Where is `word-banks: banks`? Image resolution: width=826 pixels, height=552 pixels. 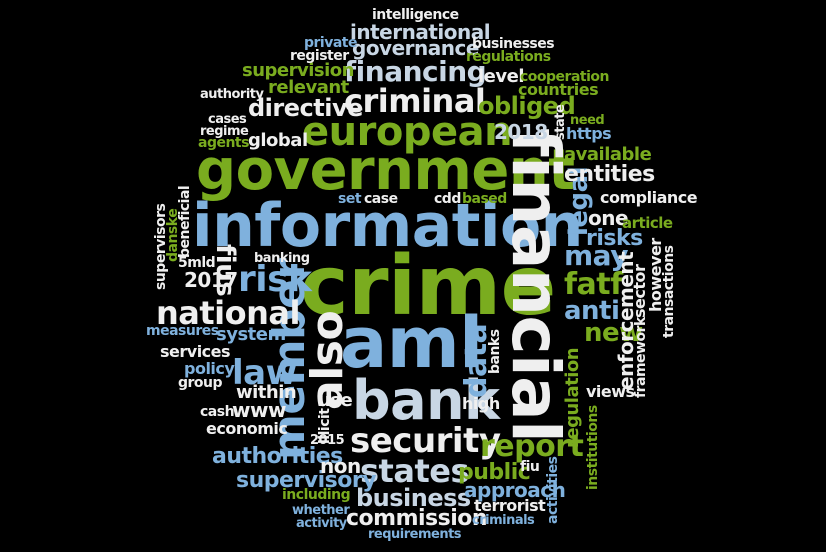 word-banks: banks is located at coordinates (495, 351).